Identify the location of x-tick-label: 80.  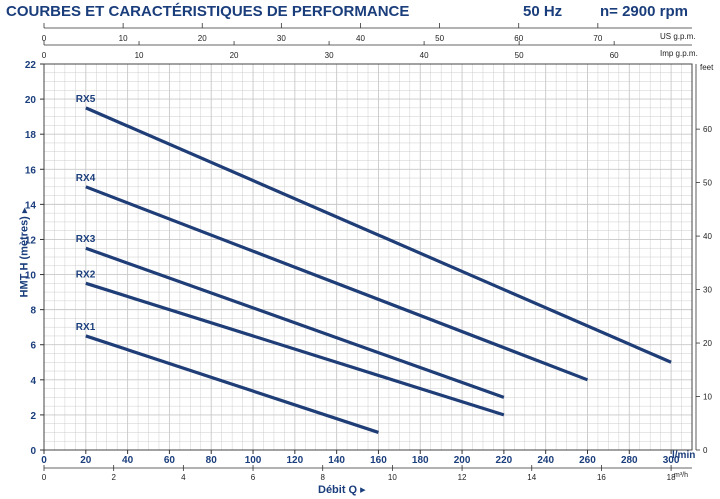
(212, 460).